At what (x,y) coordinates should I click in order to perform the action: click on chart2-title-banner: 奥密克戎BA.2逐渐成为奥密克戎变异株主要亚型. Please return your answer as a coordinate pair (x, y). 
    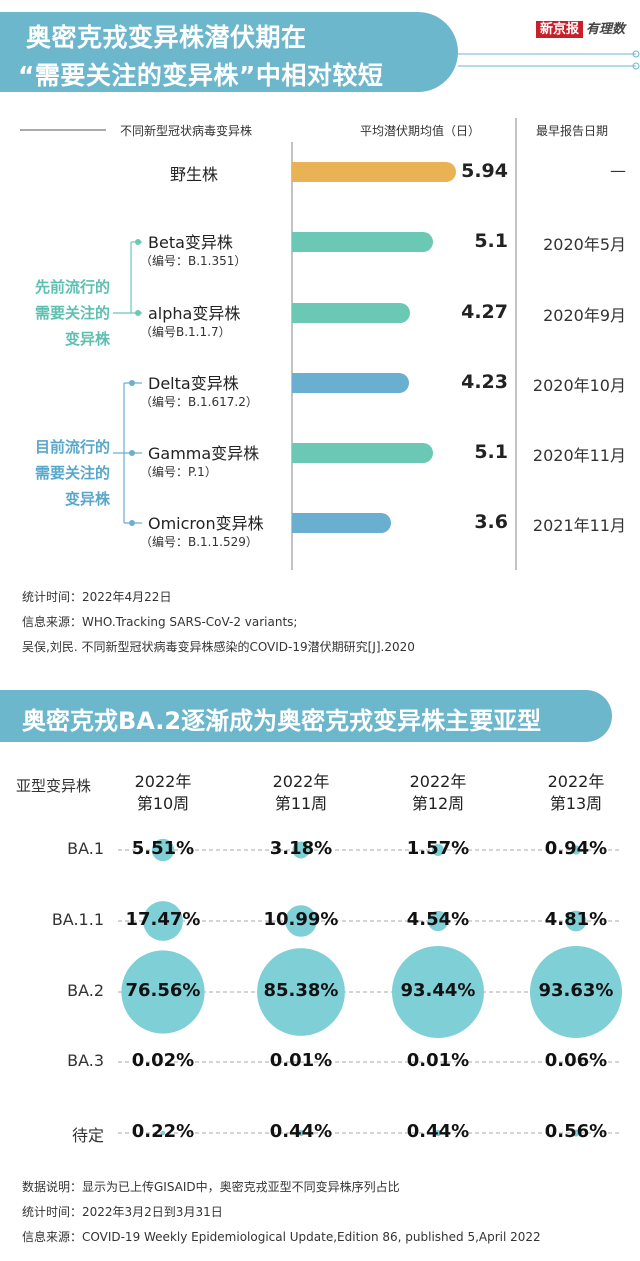
    Looking at the image, I should click on (306, 716).